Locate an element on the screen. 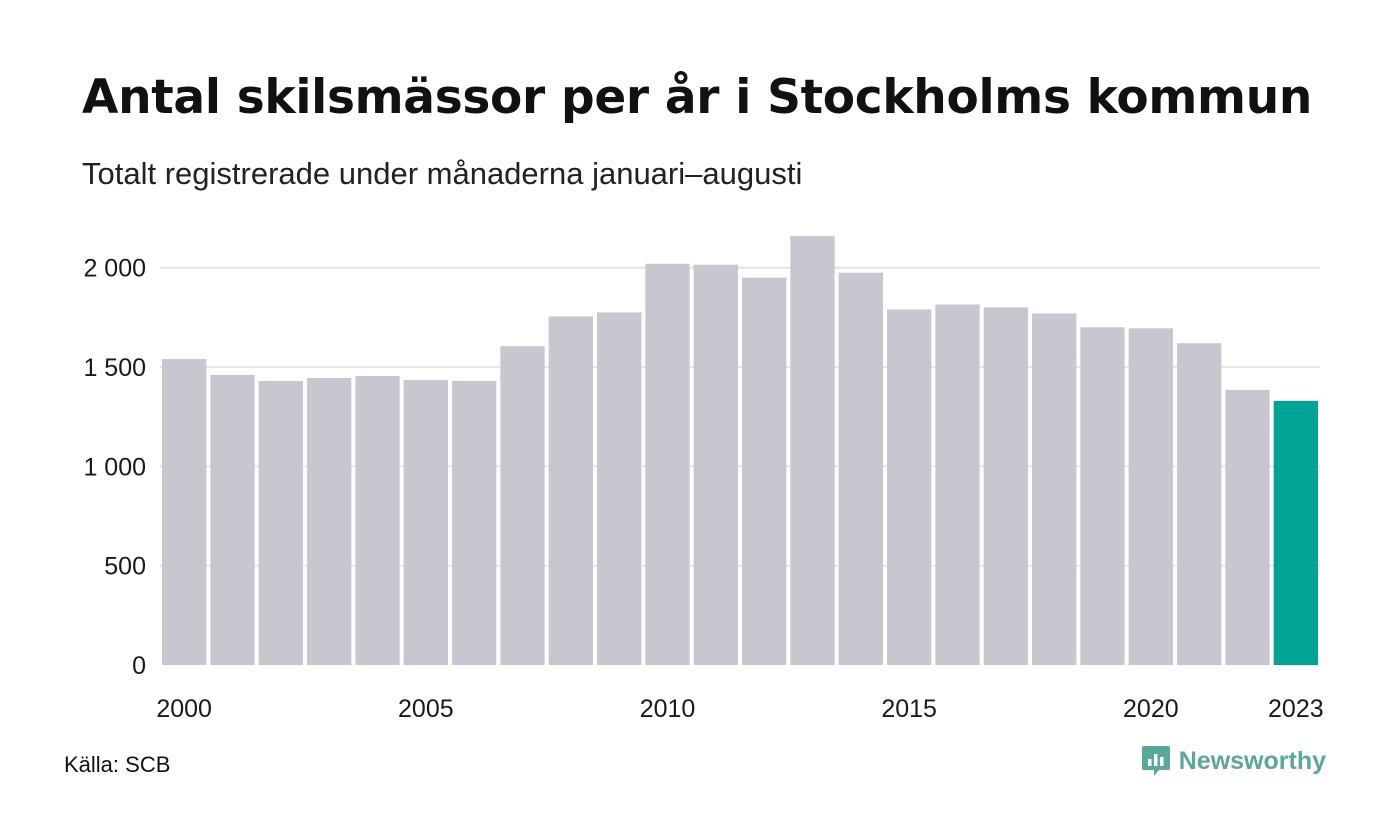  bar-2002 is located at coordinates (280, 522).